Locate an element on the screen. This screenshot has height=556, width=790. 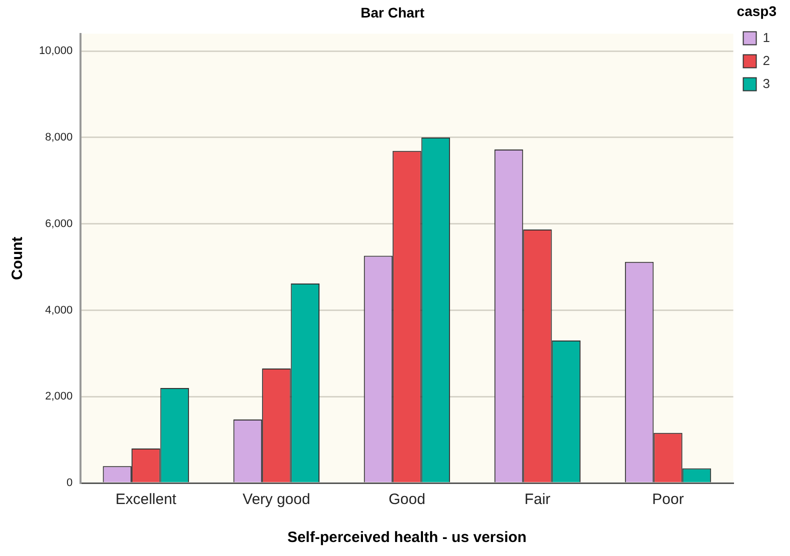
legend-label: 3 is located at coordinates (766, 83).